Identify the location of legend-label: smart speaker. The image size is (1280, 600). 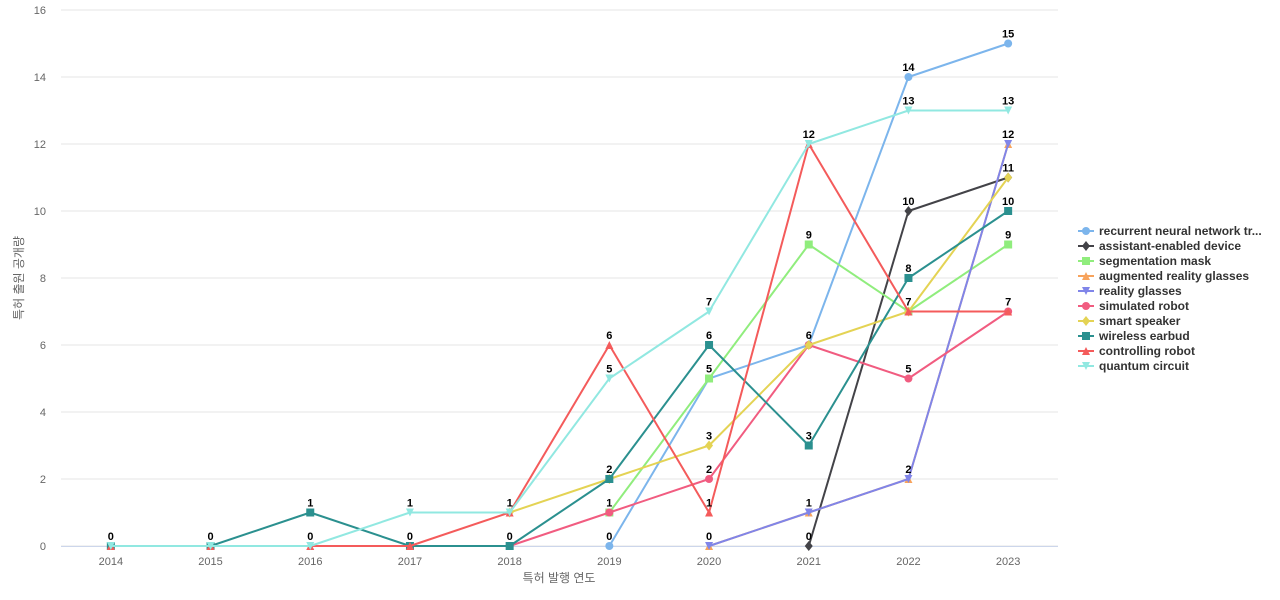
(1140, 321).